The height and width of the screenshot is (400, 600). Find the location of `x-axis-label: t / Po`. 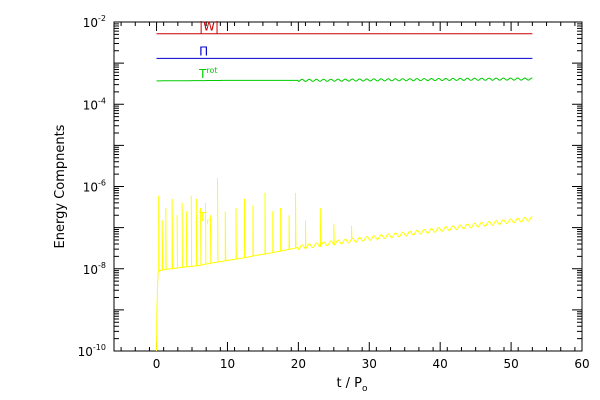

x-axis-label: t / Po is located at coordinates (352, 385).